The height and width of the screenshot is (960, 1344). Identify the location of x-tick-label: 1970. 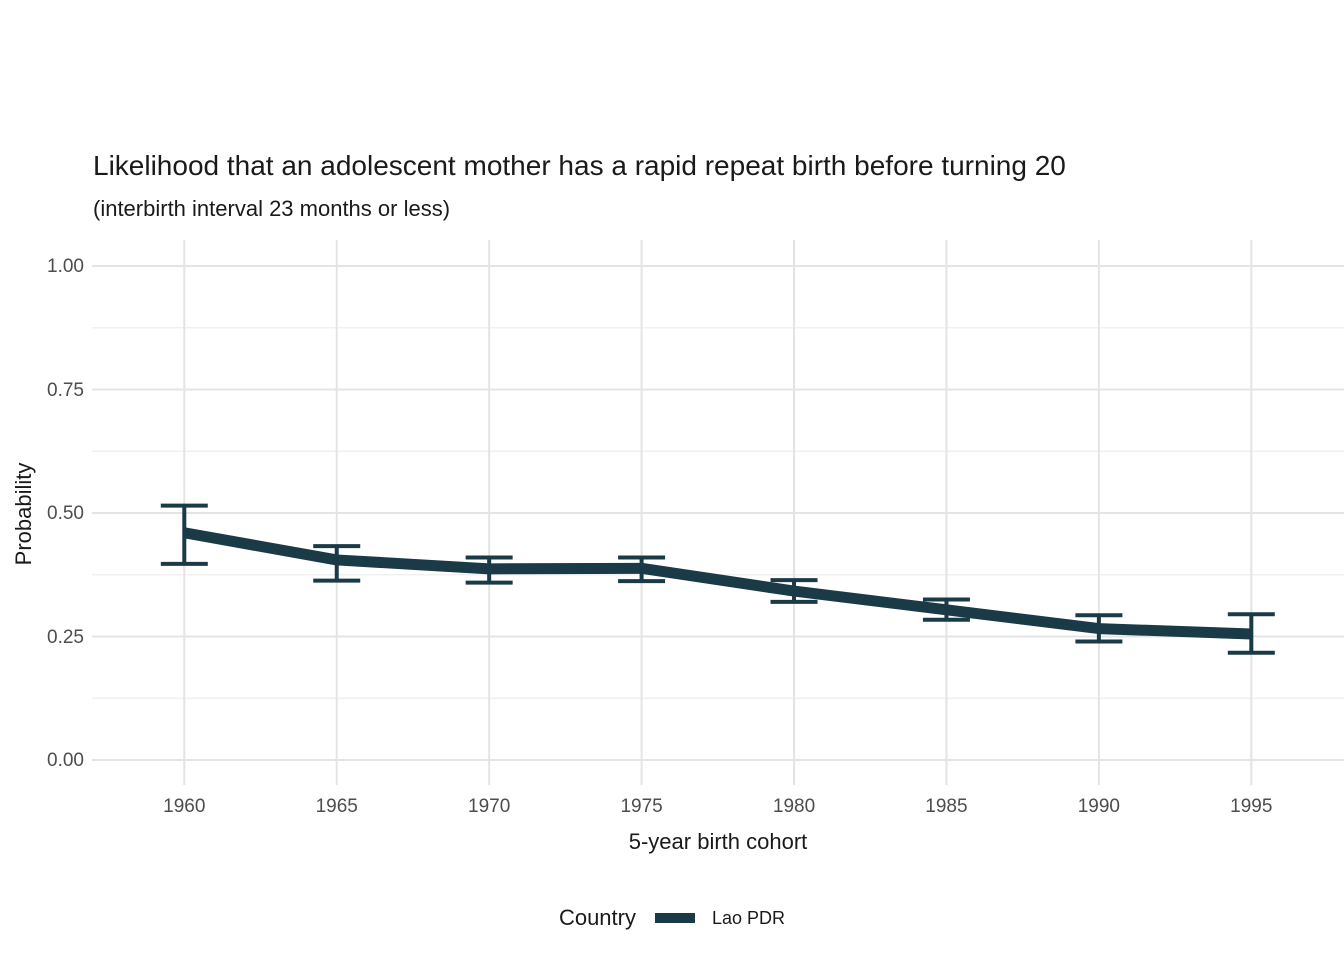
(489, 806).